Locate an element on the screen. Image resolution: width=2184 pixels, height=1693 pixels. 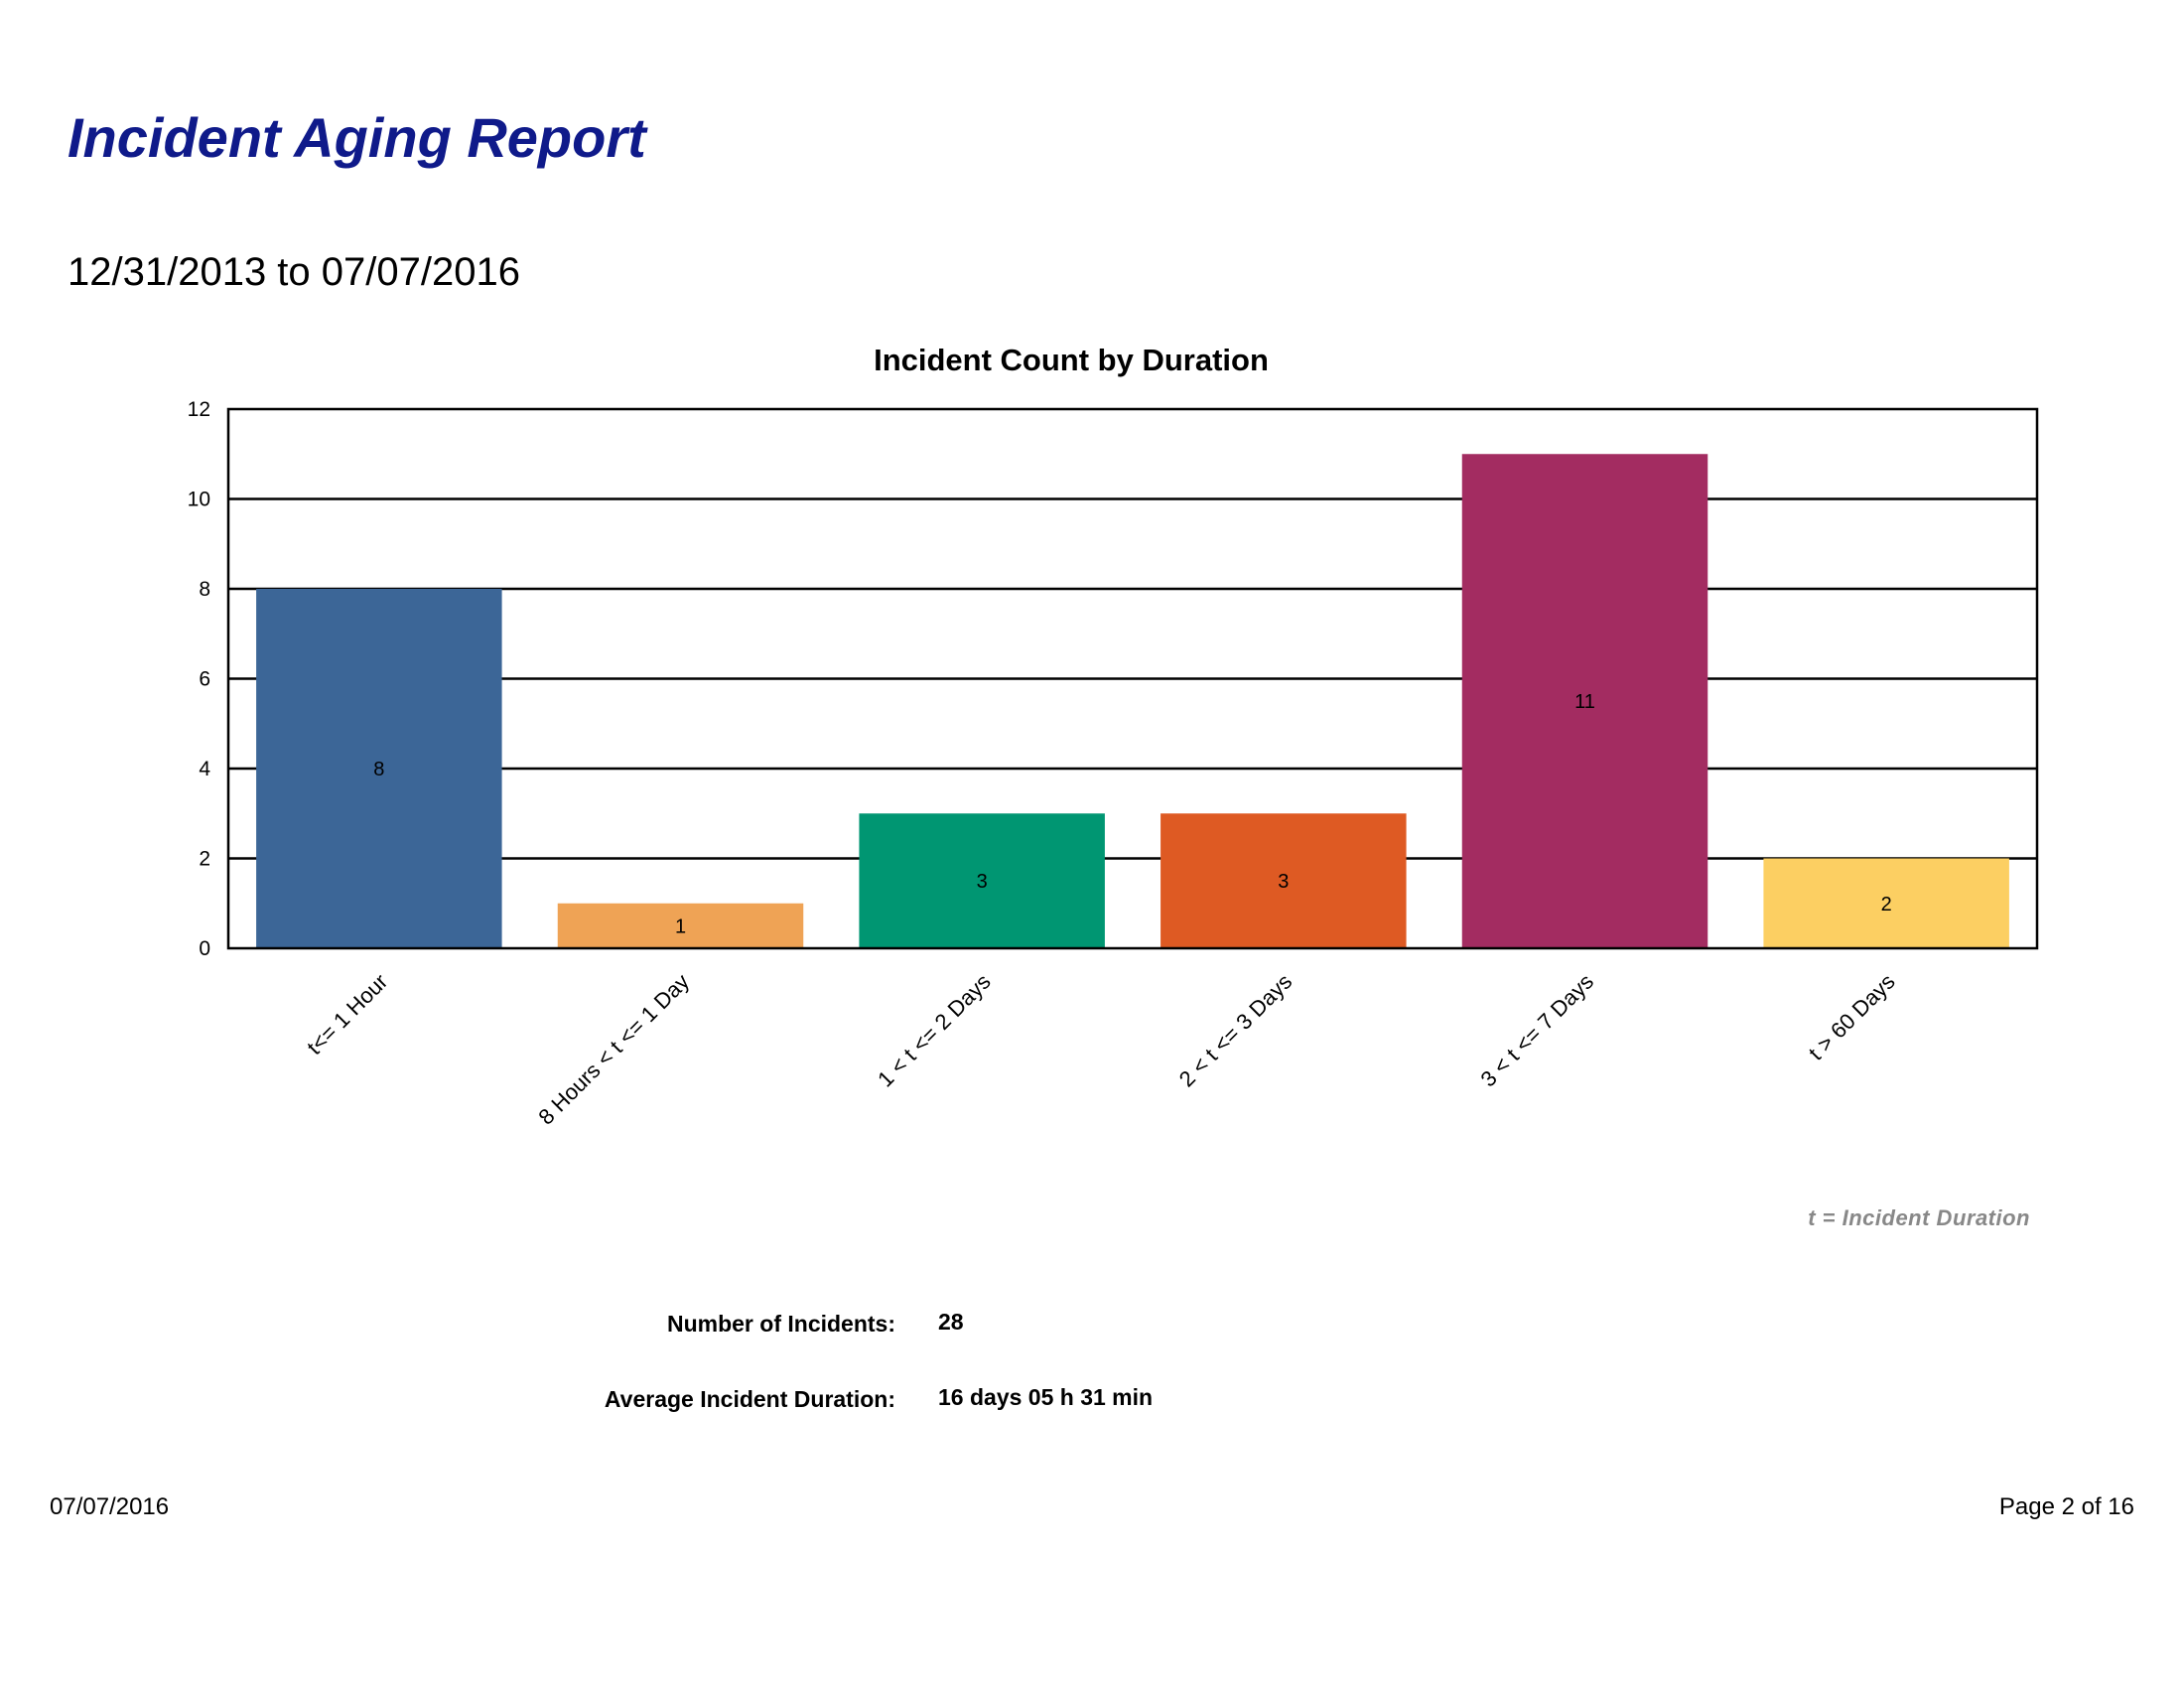
bar-value-label: 11 is located at coordinates (1584, 702).